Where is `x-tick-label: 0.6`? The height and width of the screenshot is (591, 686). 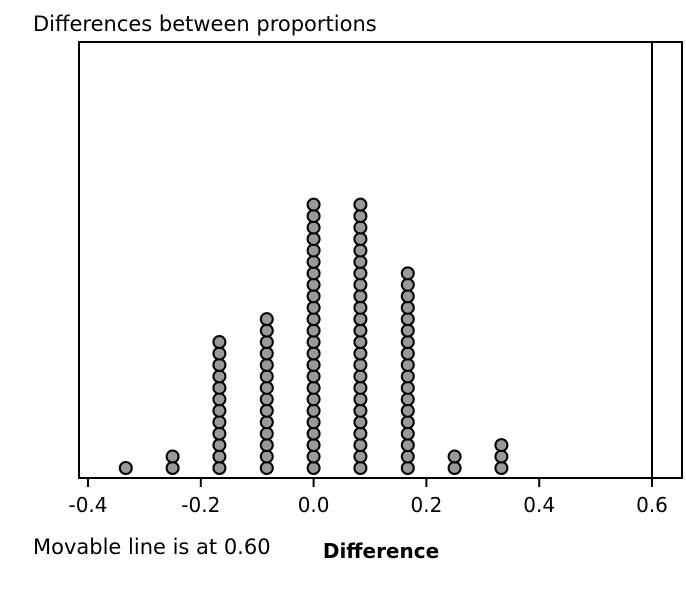 x-tick-label: 0.6 is located at coordinates (652, 505).